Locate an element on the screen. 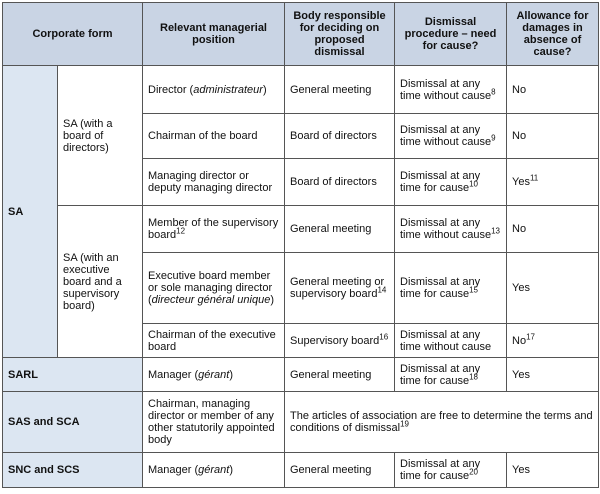 Image resolution: width=600 pixels, height=494 pixels. footnote-ref: 9 is located at coordinates (493, 138).